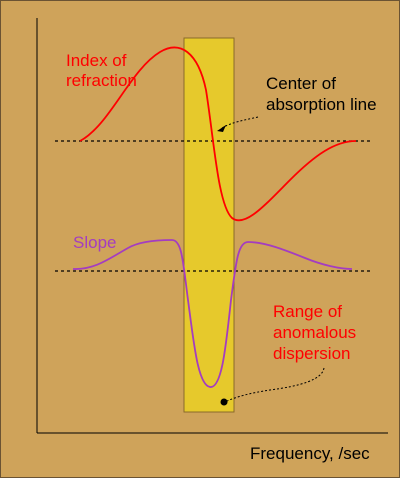 The width and height of the screenshot is (400, 478). What do you see at coordinates (321, 104) in the screenshot?
I see `center-label-line2: absorption line` at bounding box center [321, 104].